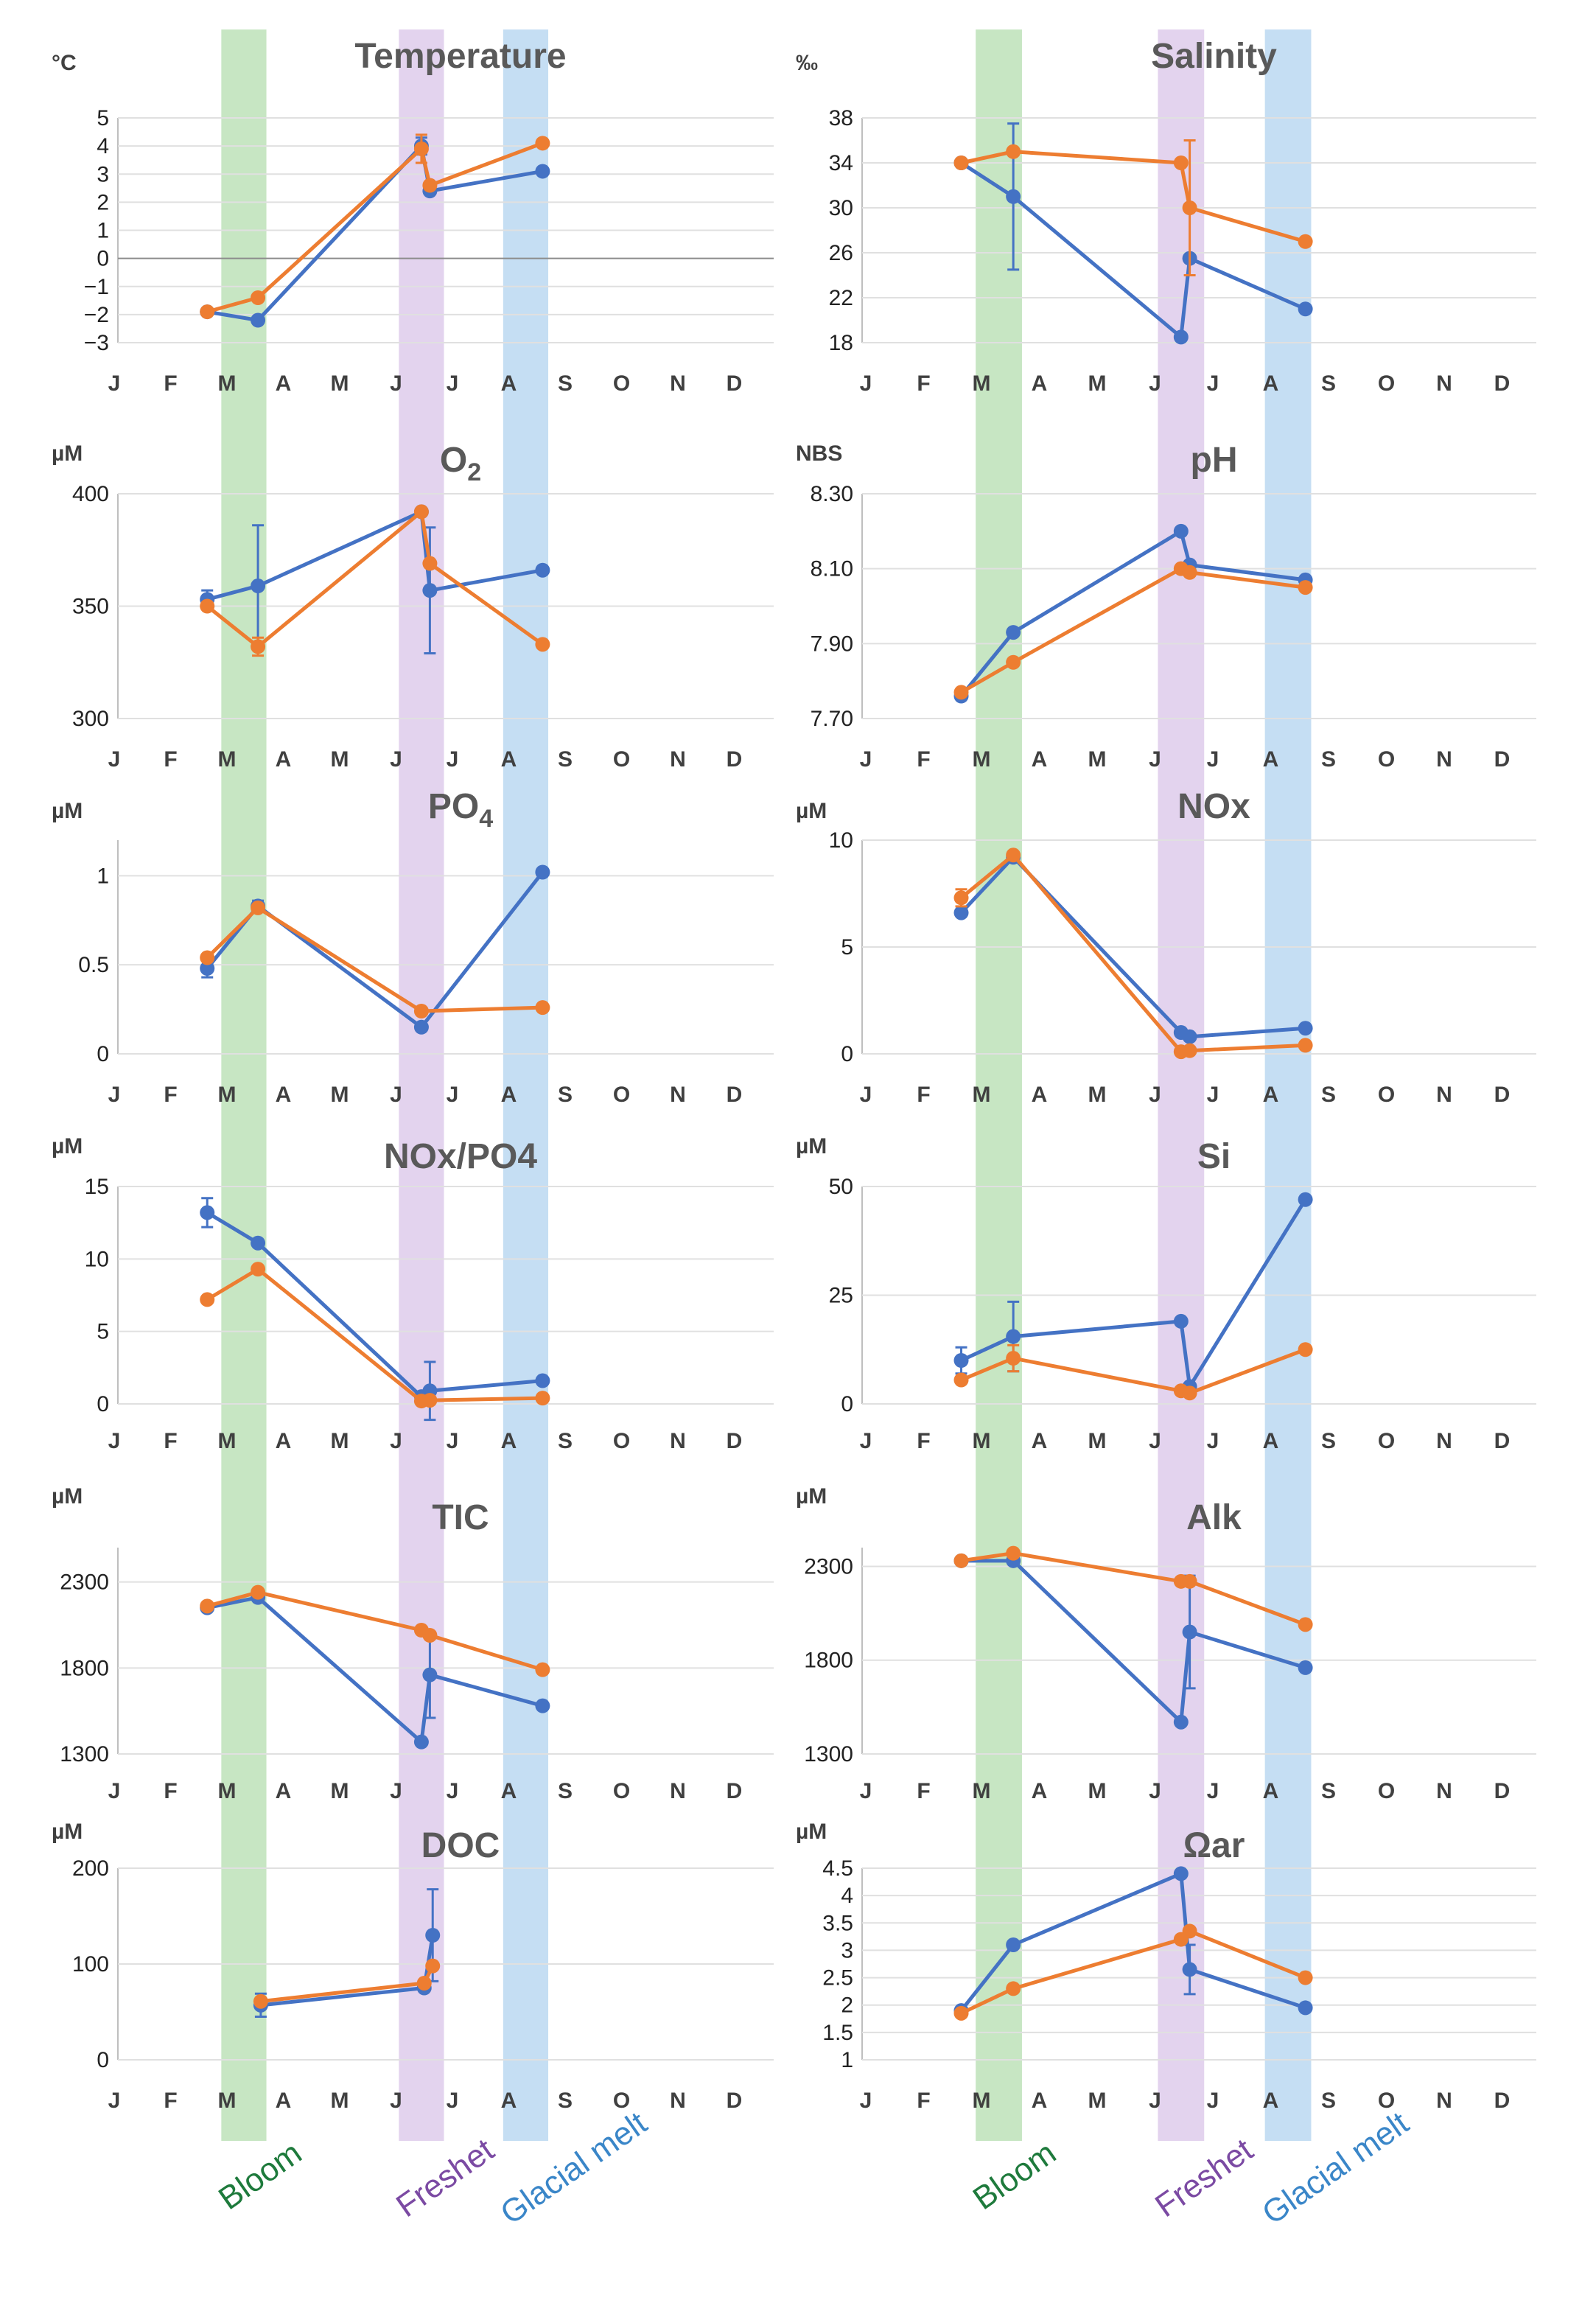 The width and height of the screenshot is (1596, 2303). I want to click on season-band-bloom, so click(244, 1085).